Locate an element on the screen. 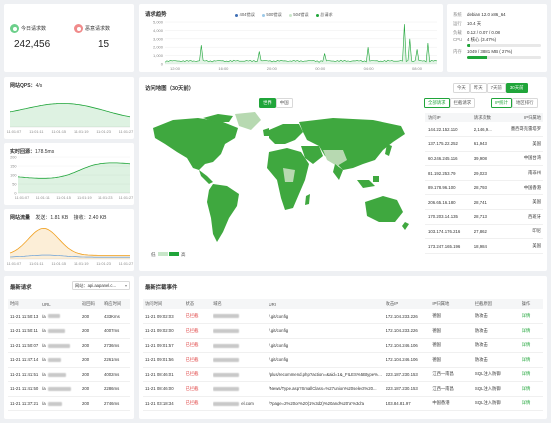  ip-cell: 173.247.165.196 is located at coordinates (444, 246).